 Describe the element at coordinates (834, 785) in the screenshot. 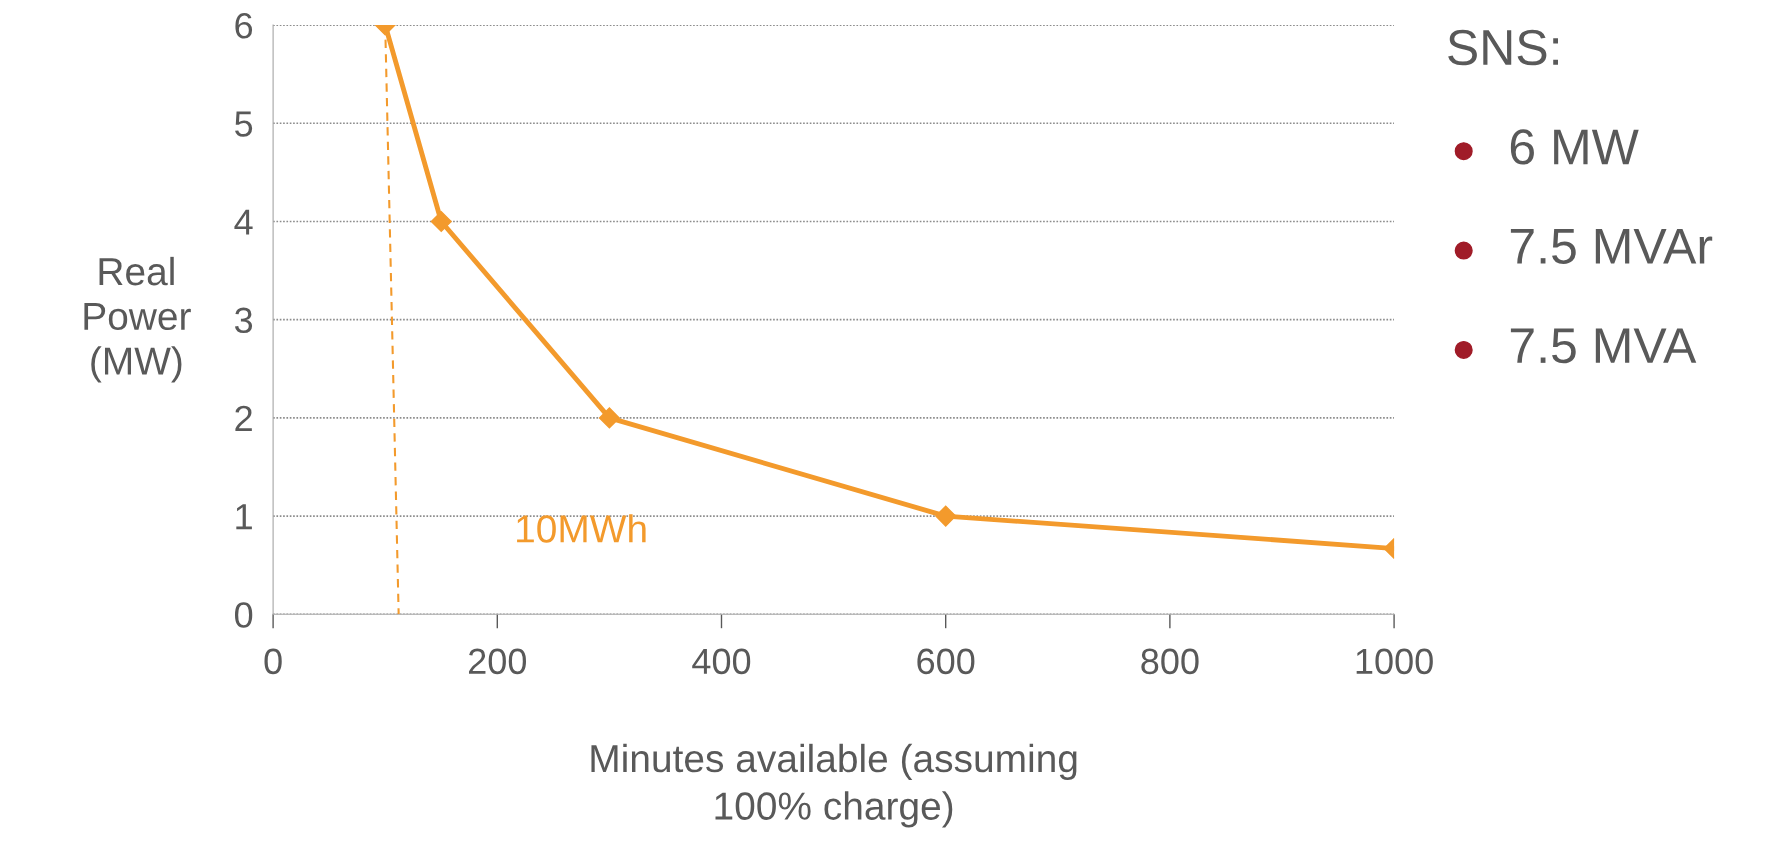

I see `x-axis-title: Minutes available (assuming 100% charge)` at that location.